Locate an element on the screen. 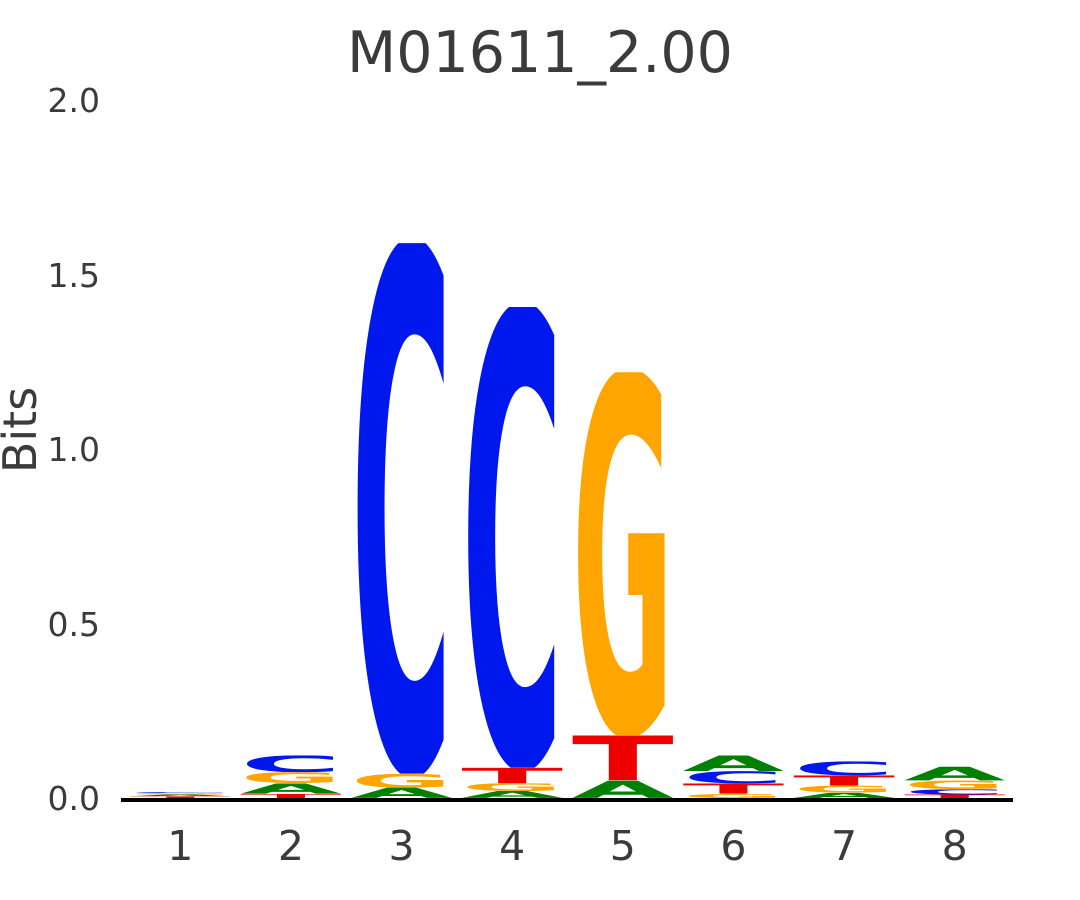  logo-letter-pos5-T: T is located at coordinates (623, 759).